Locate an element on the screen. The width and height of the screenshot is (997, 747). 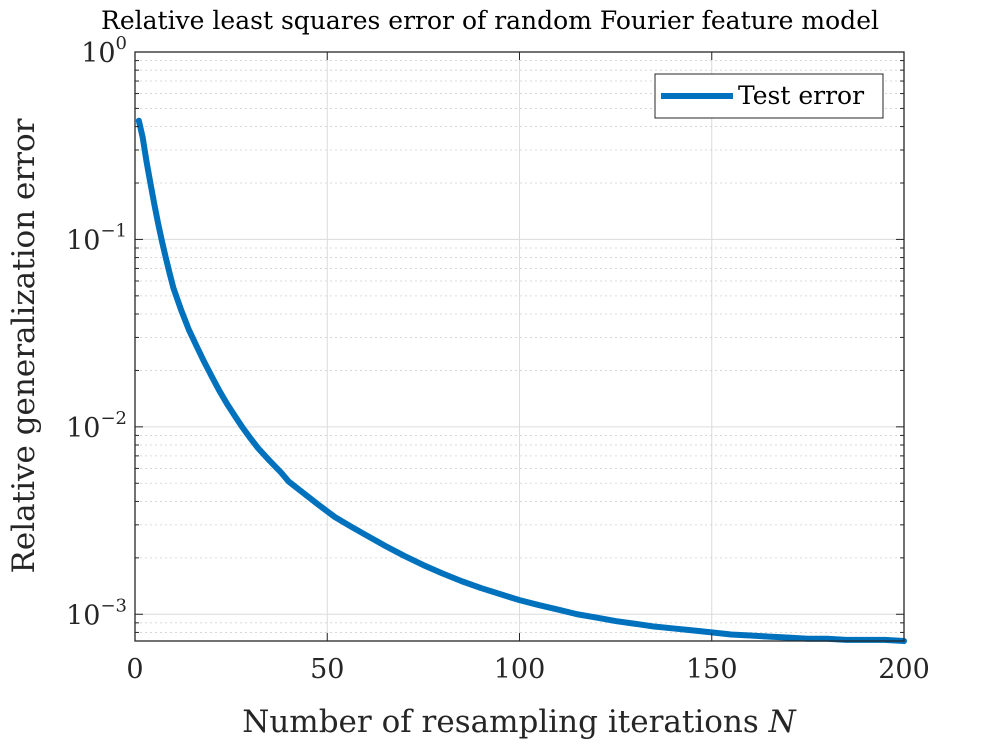
legend: Test error is located at coordinates (769, 96).